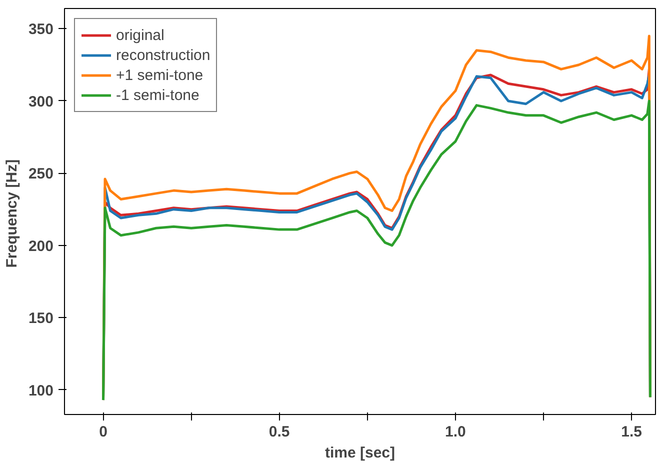 The width and height of the screenshot is (659, 464). I want to click on y-tick-label: 250, so click(41, 174).